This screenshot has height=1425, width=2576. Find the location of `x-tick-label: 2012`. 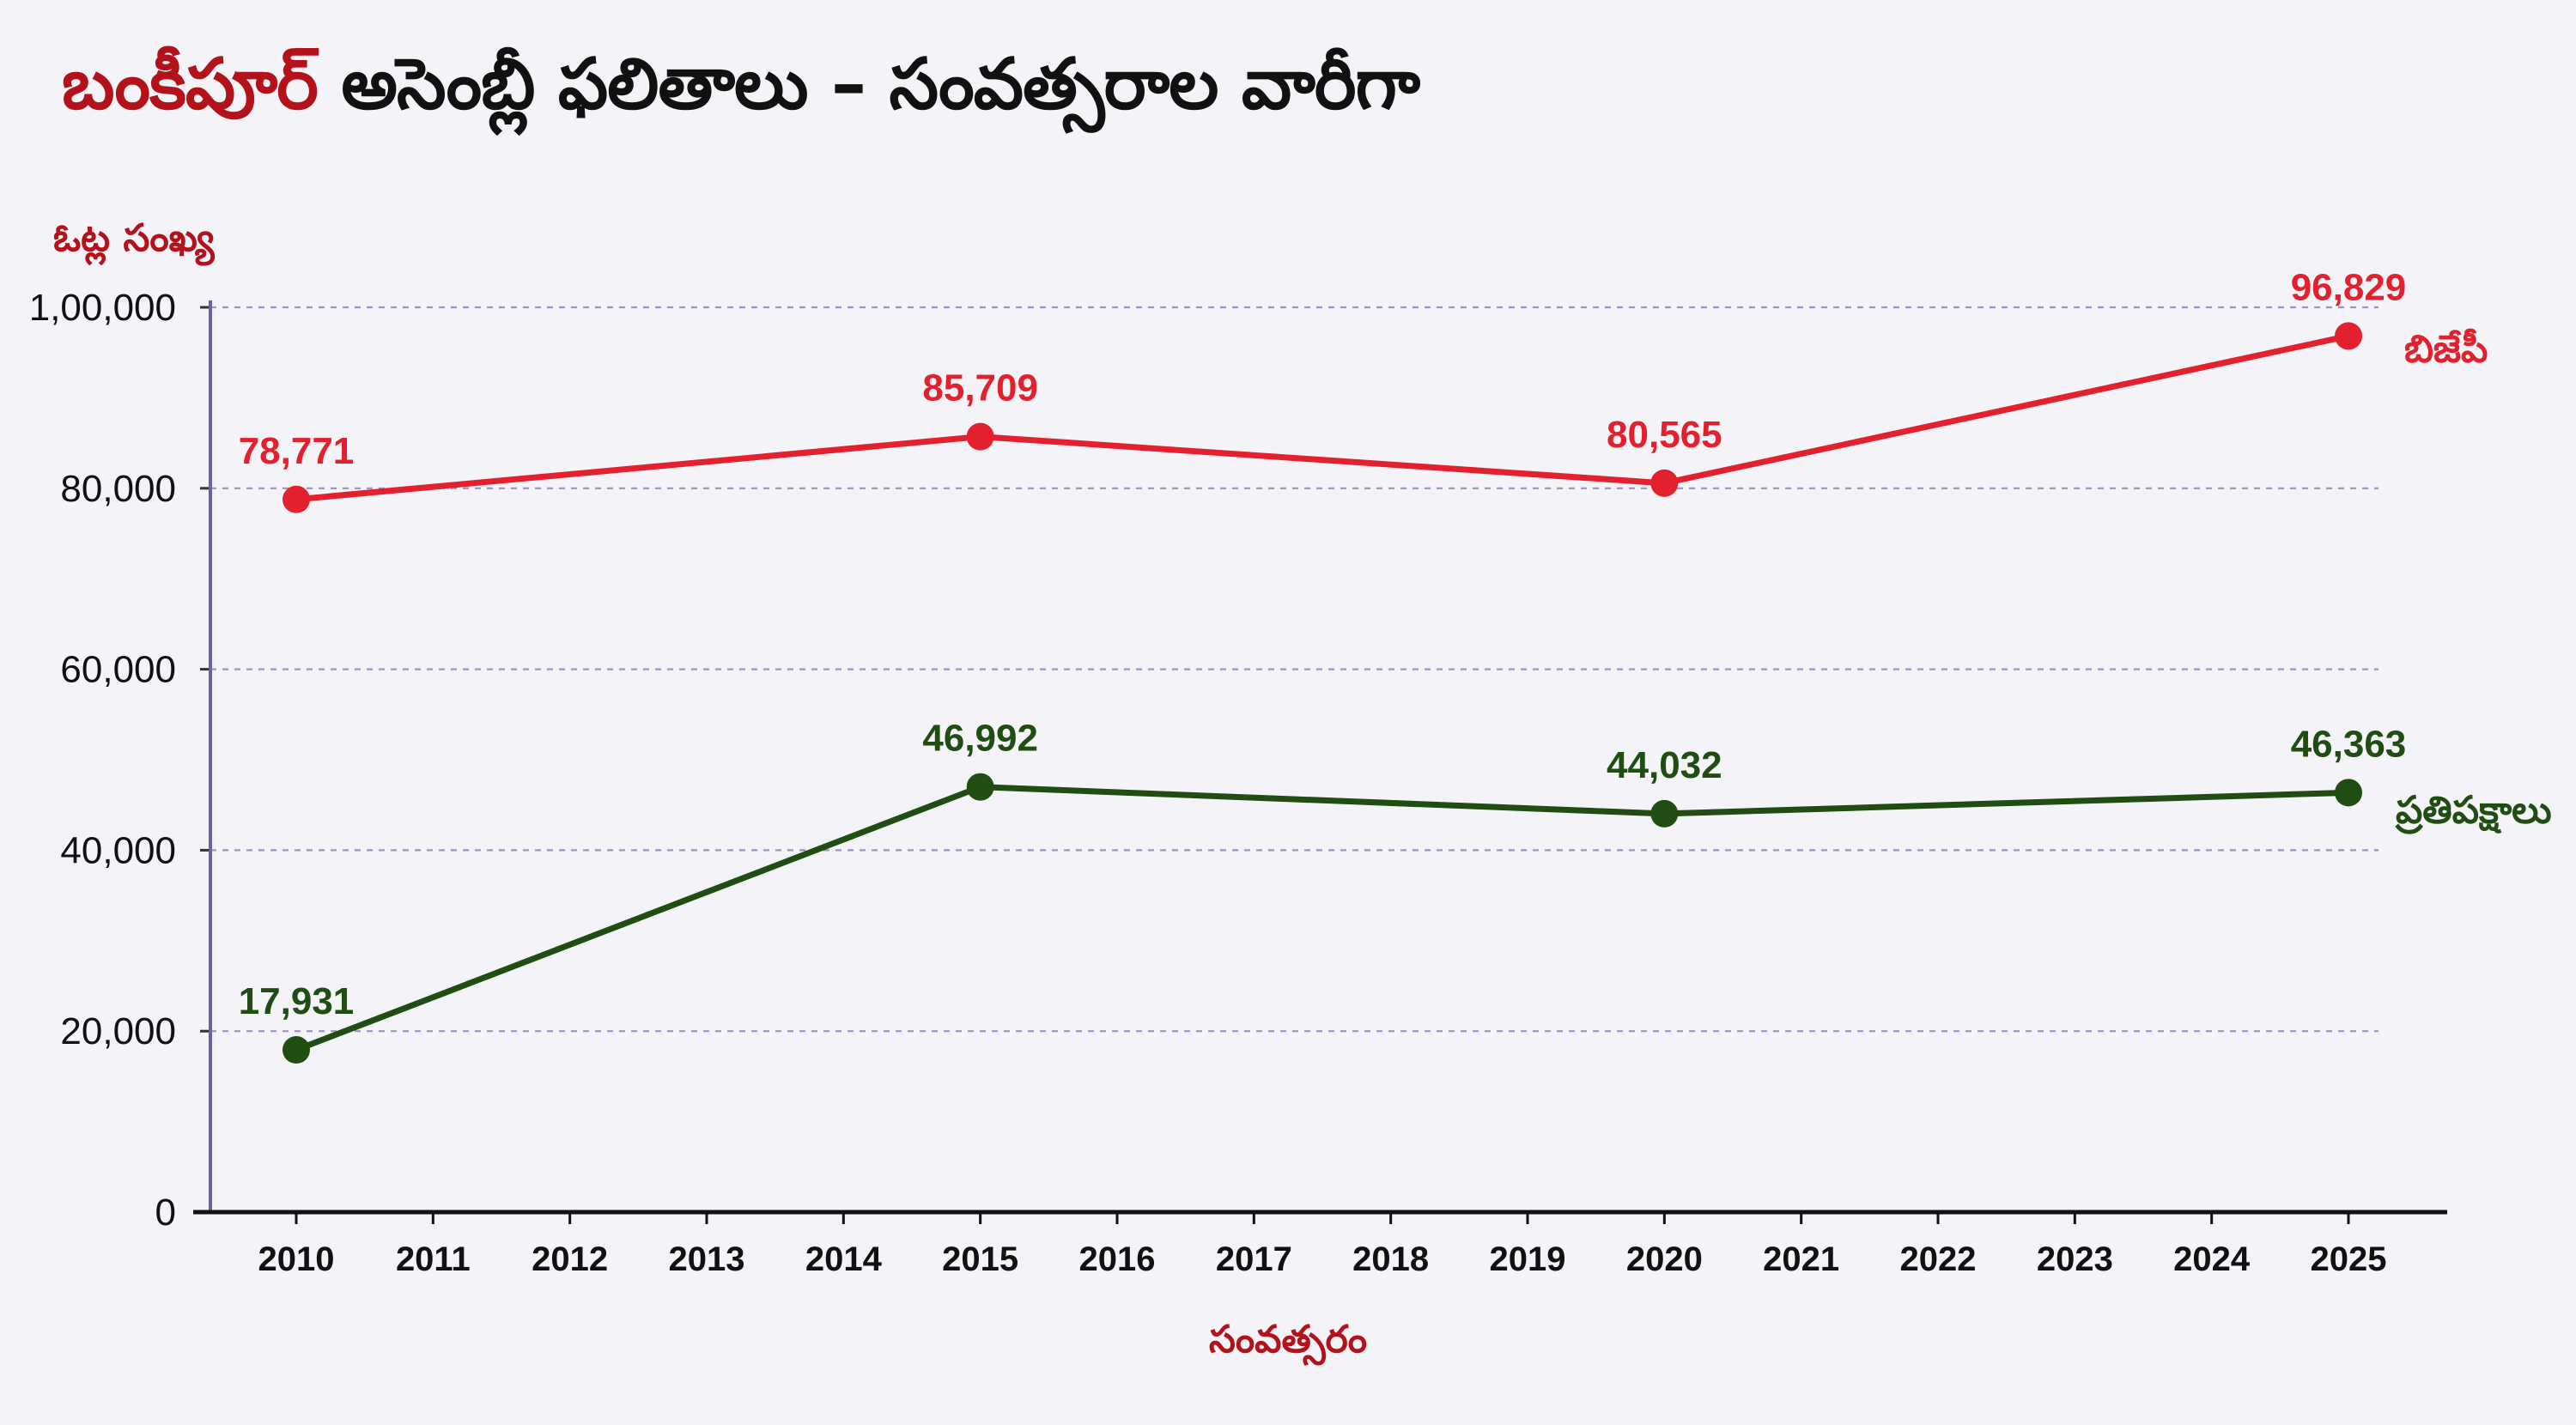

x-tick-label: 2012 is located at coordinates (570, 1259).